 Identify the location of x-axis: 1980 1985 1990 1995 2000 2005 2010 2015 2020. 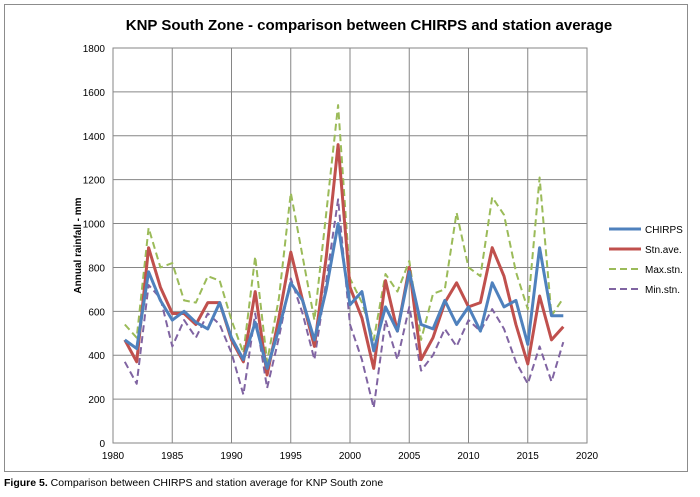
(350, 456).